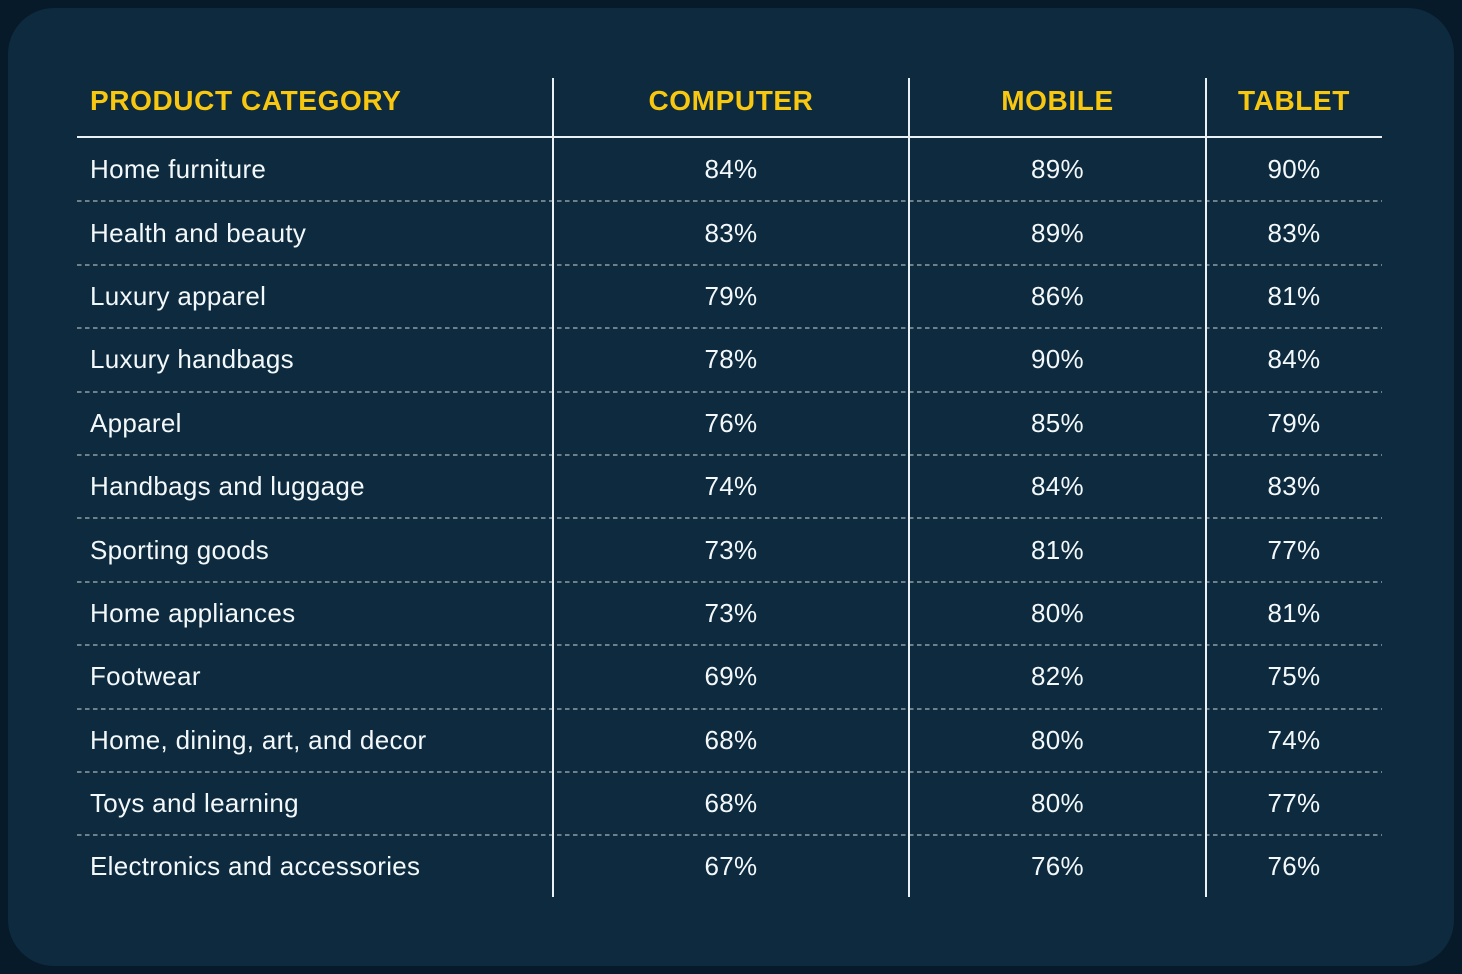  Describe the element at coordinates (1294, 169) in the screenshot. I see `tablet-cell: 90%` at that location.